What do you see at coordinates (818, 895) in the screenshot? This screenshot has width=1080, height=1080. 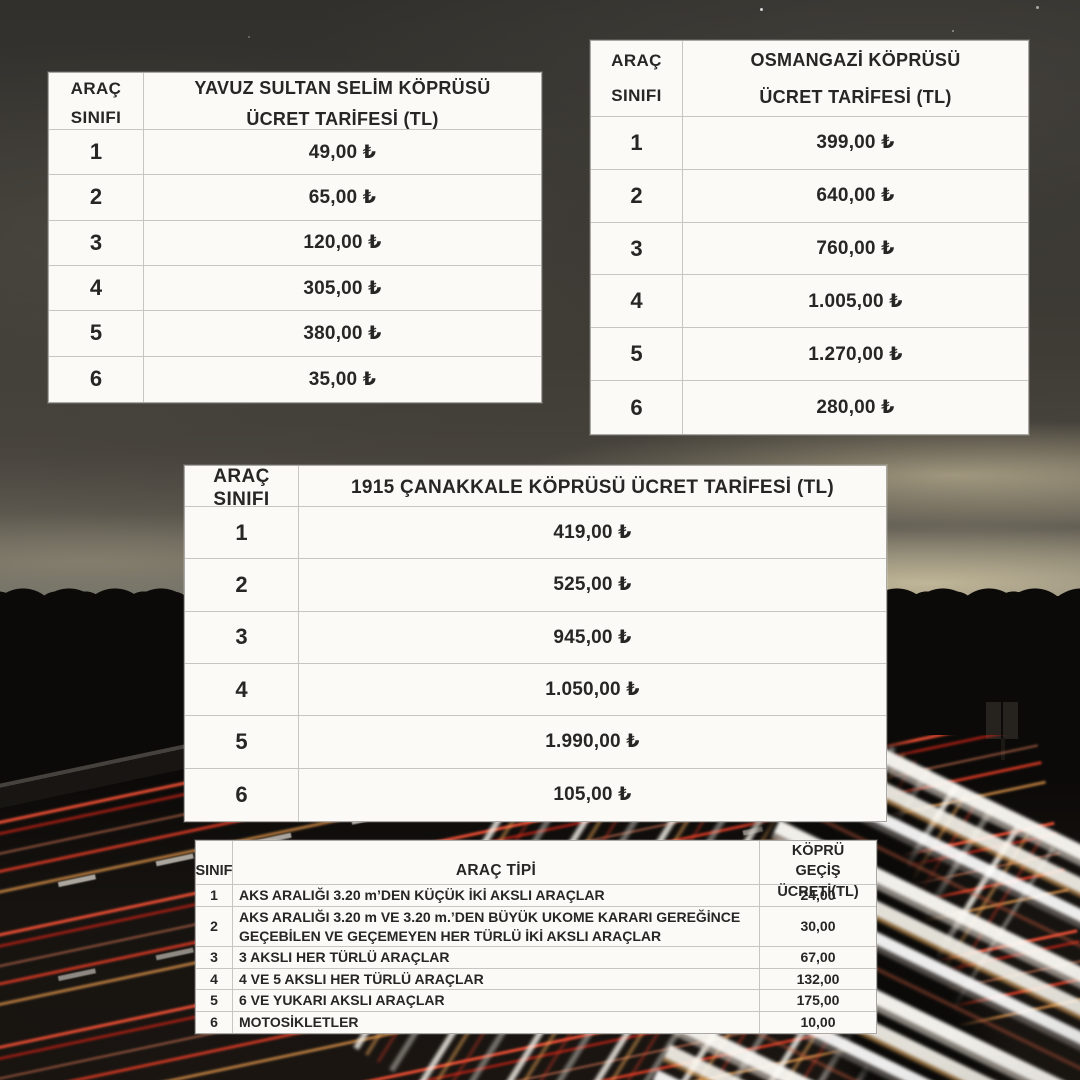 I see `crossing-fee: 24,00` at bounding box center [818, 895].